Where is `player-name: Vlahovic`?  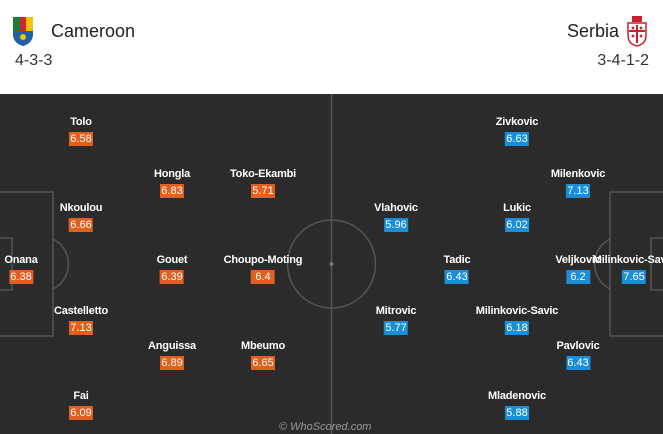 player-name: Vlahovic is located at coordinates (396, 208).